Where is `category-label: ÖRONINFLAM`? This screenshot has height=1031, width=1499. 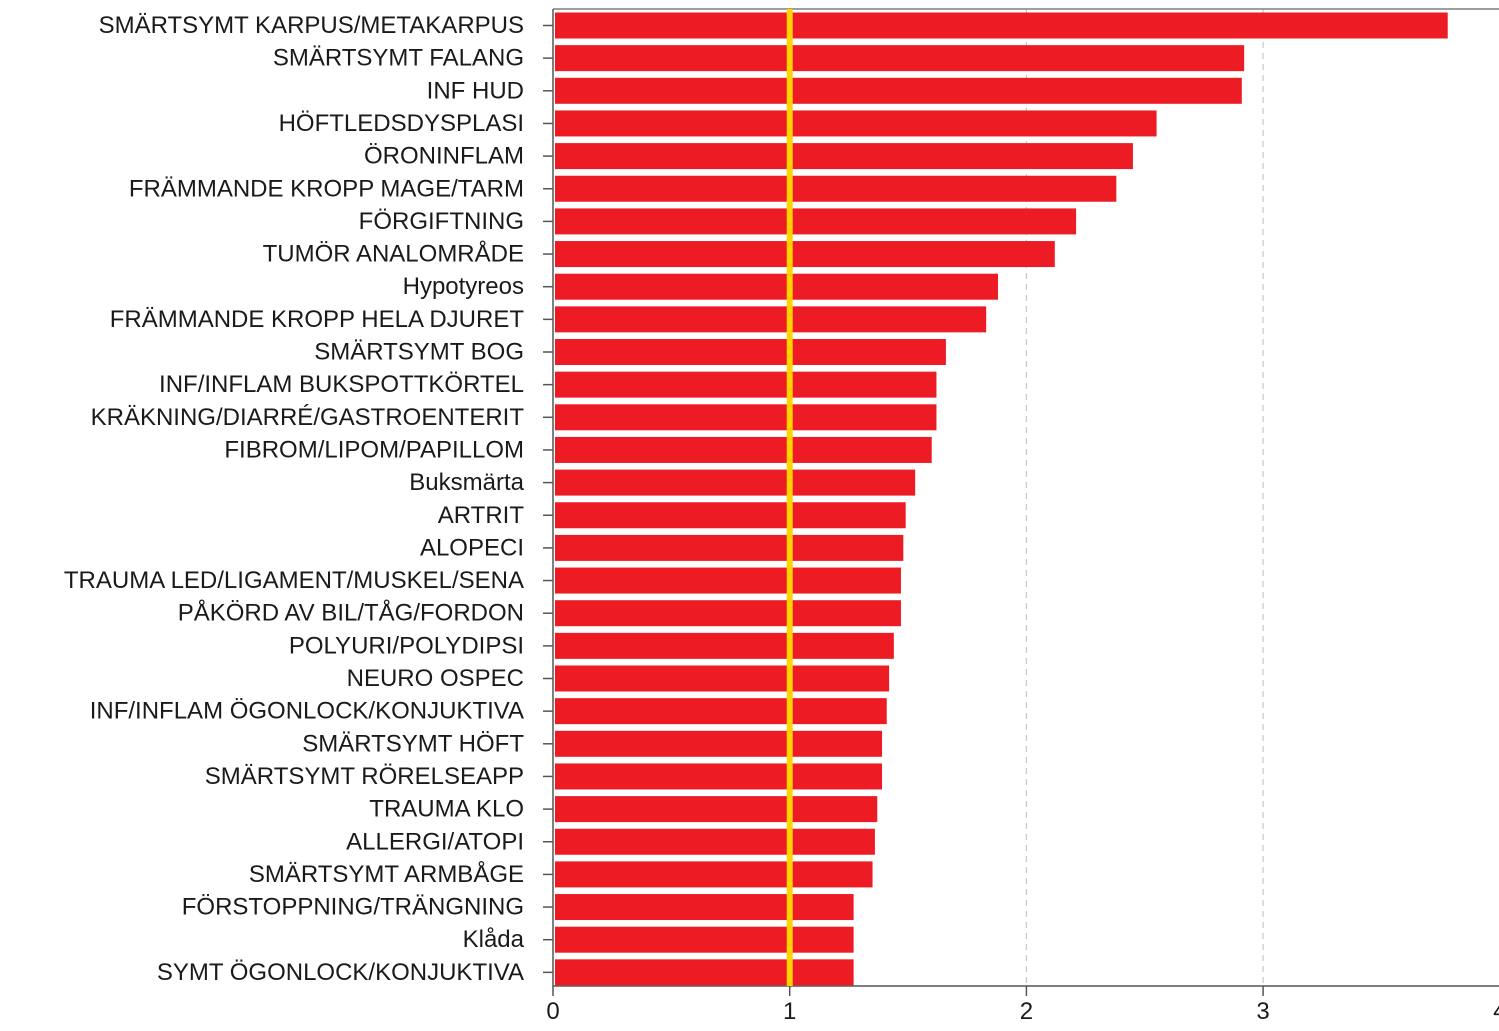
category-label: ÖRONINFLAM is located at coordinates (444, 156).